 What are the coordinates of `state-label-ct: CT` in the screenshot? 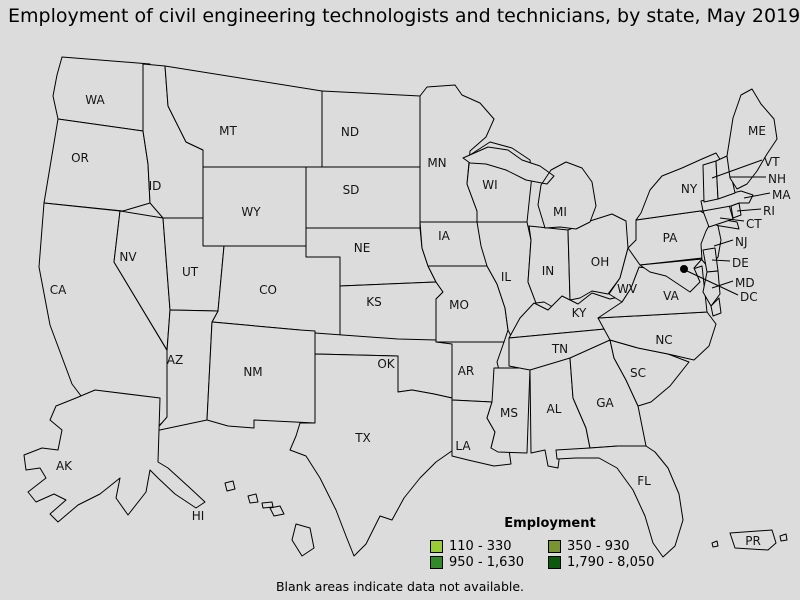 It's located at (754, 224).